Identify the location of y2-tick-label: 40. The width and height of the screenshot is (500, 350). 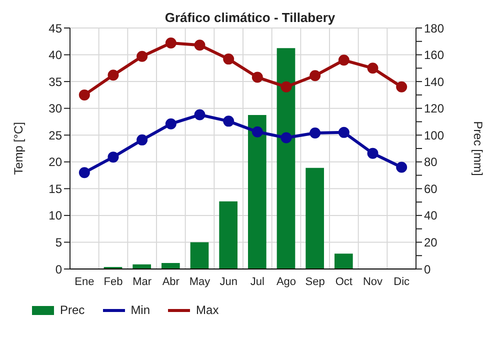
(431, 215).